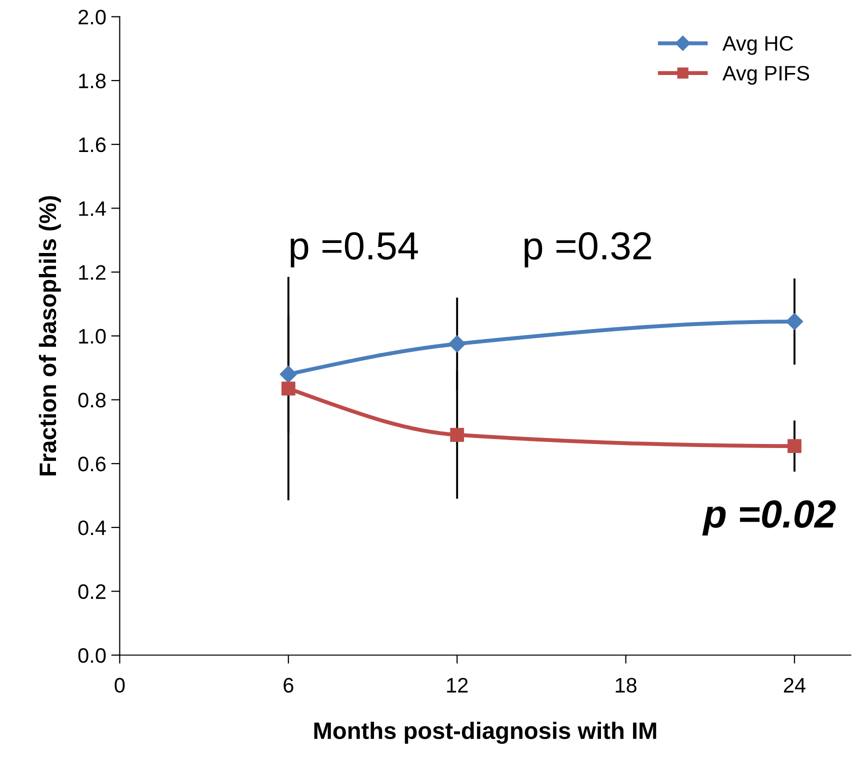  I want to click on y-tick-label: 1.6, so click(92, 144).